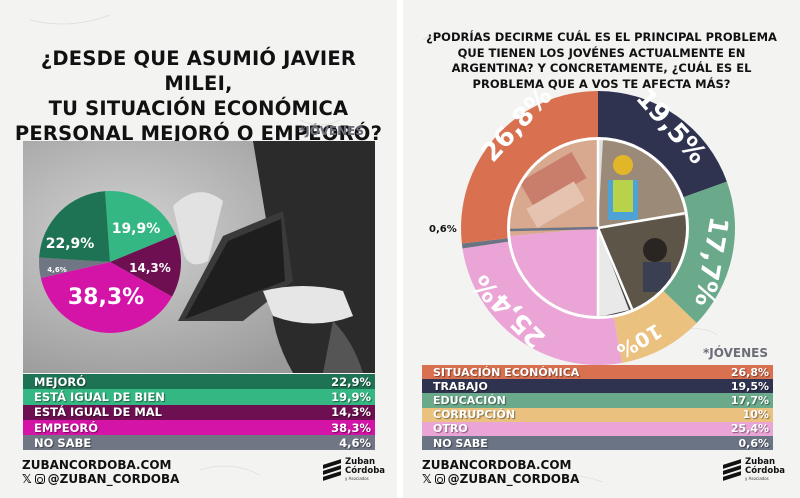  I want to click on table-row: SITUACIÓN ECONÓMICA 26,8%, so click(597, 372).